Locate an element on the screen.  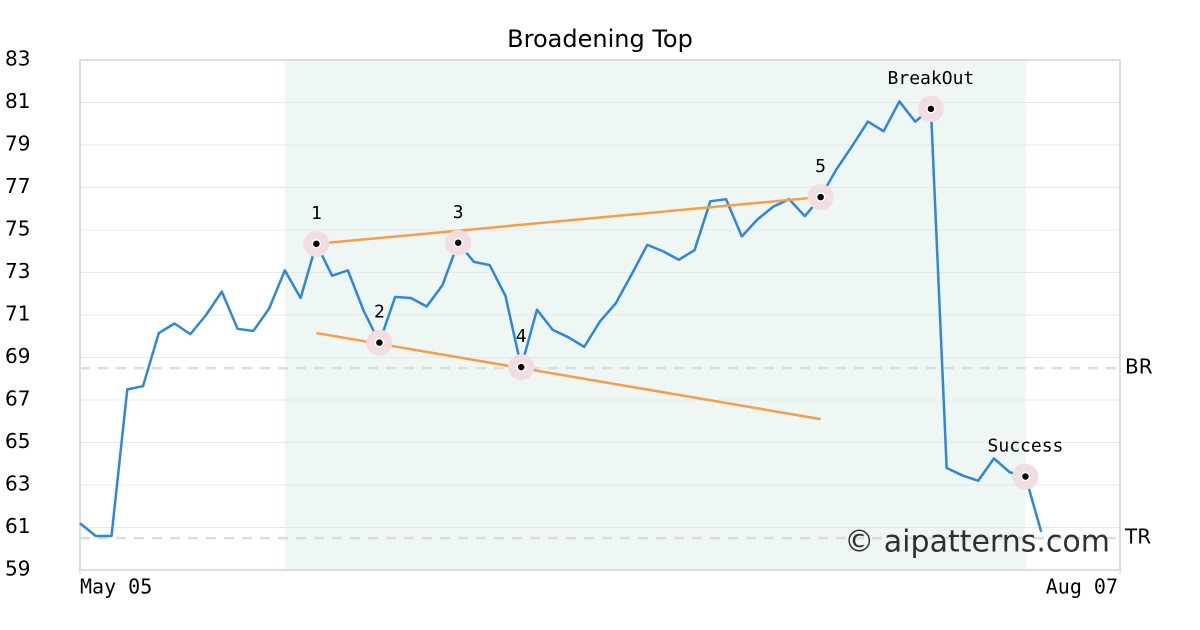
y-tick-label: 63 is located at coordinates (17, 484).